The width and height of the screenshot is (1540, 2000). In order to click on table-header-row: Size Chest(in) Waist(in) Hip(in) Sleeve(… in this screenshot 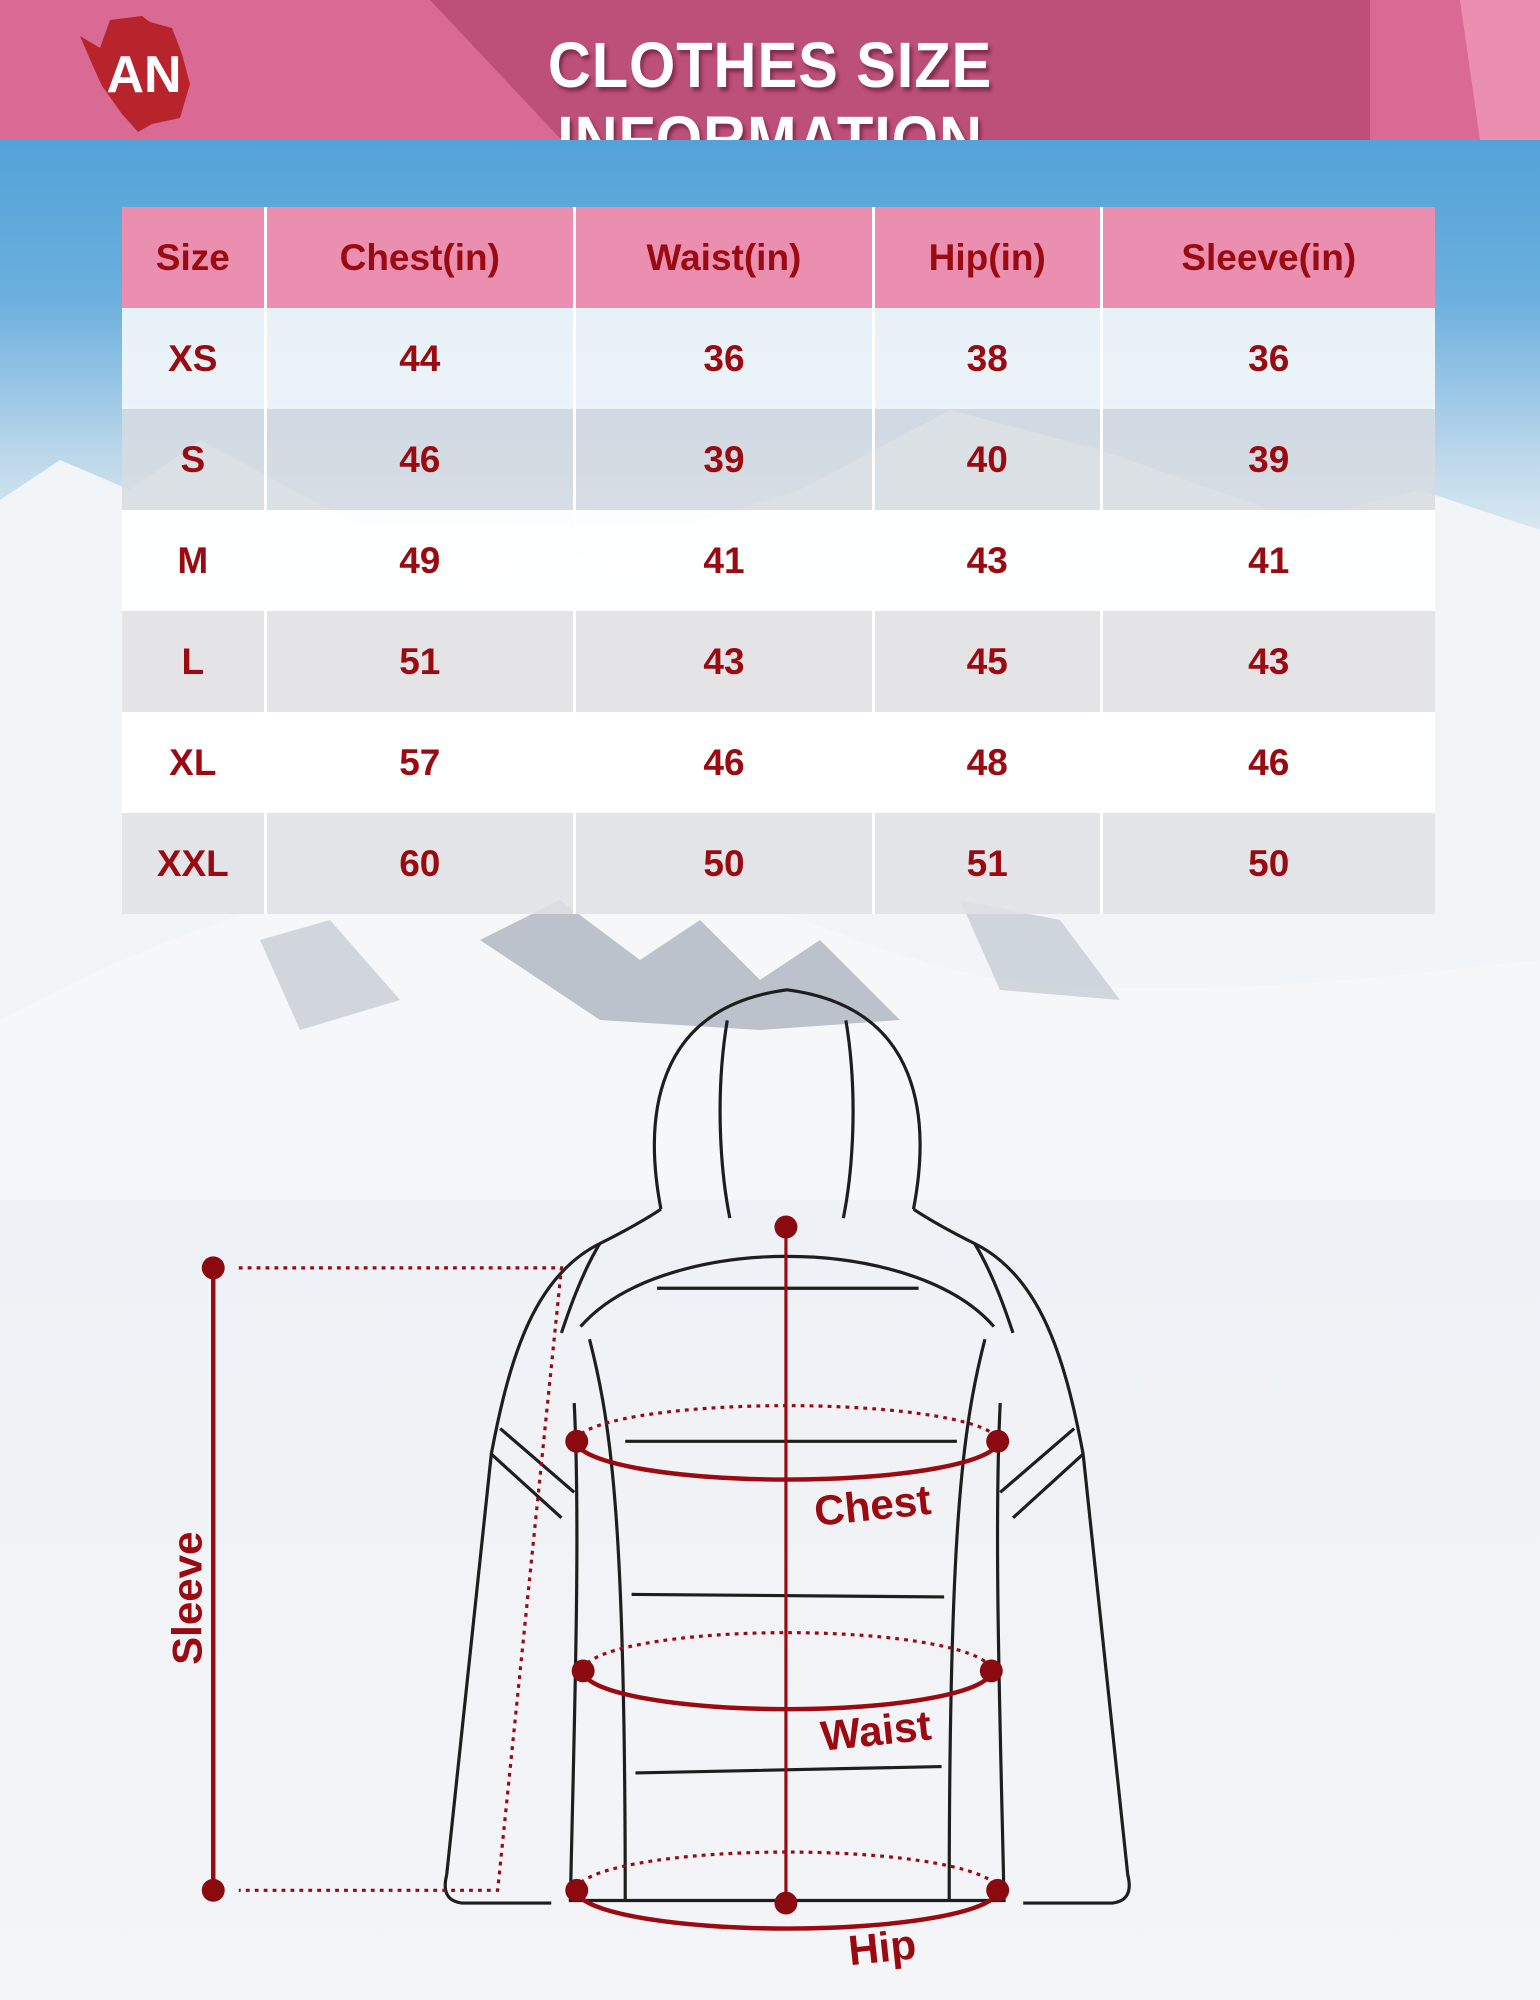, I will do `click(778, 257)`.